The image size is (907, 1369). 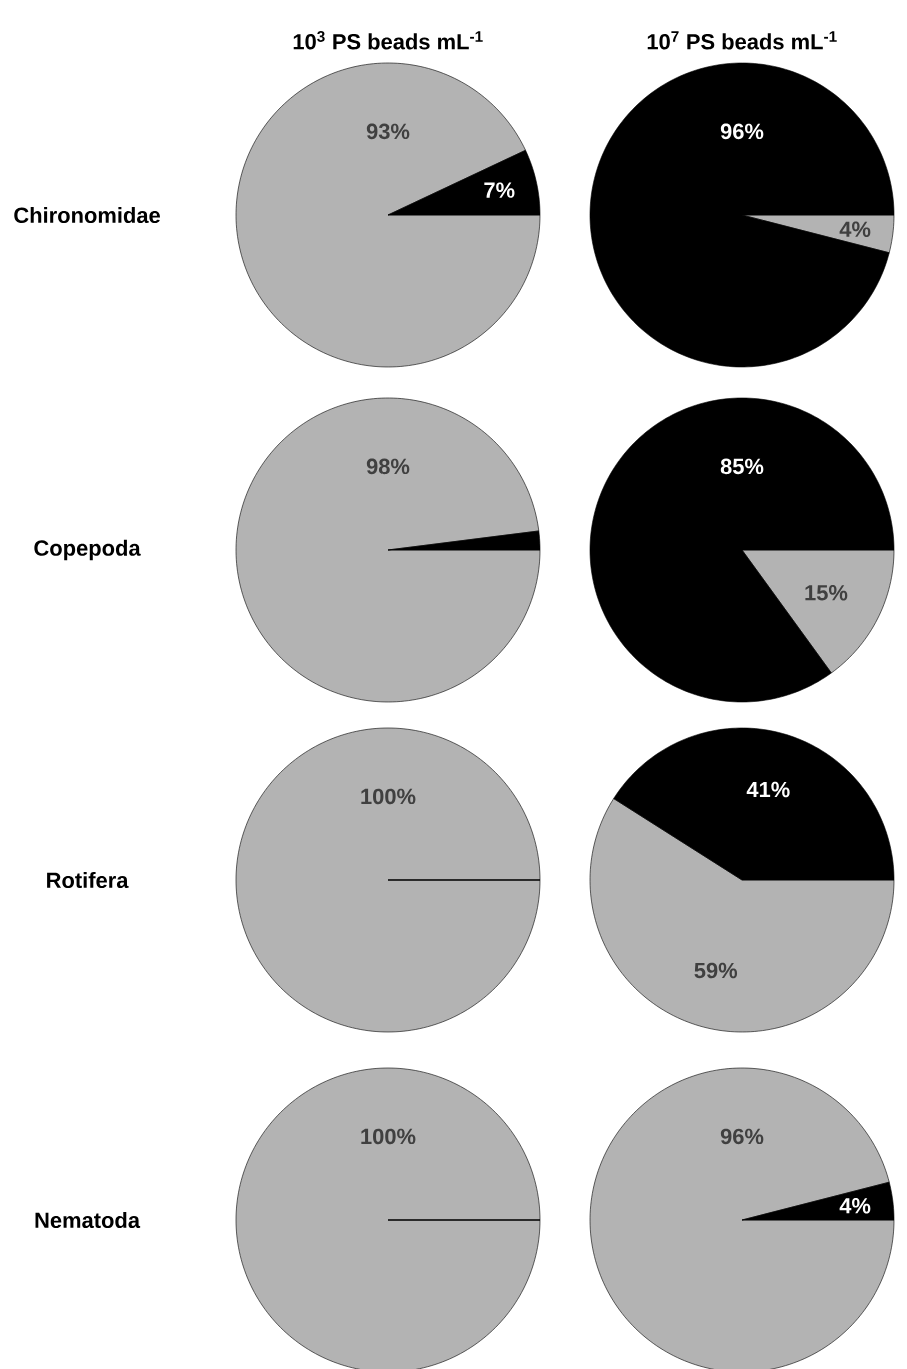 What do you see at coordinates (768, 789) in the screenshot?
I see `data-label: 41%` at bounding box center [768, 789].